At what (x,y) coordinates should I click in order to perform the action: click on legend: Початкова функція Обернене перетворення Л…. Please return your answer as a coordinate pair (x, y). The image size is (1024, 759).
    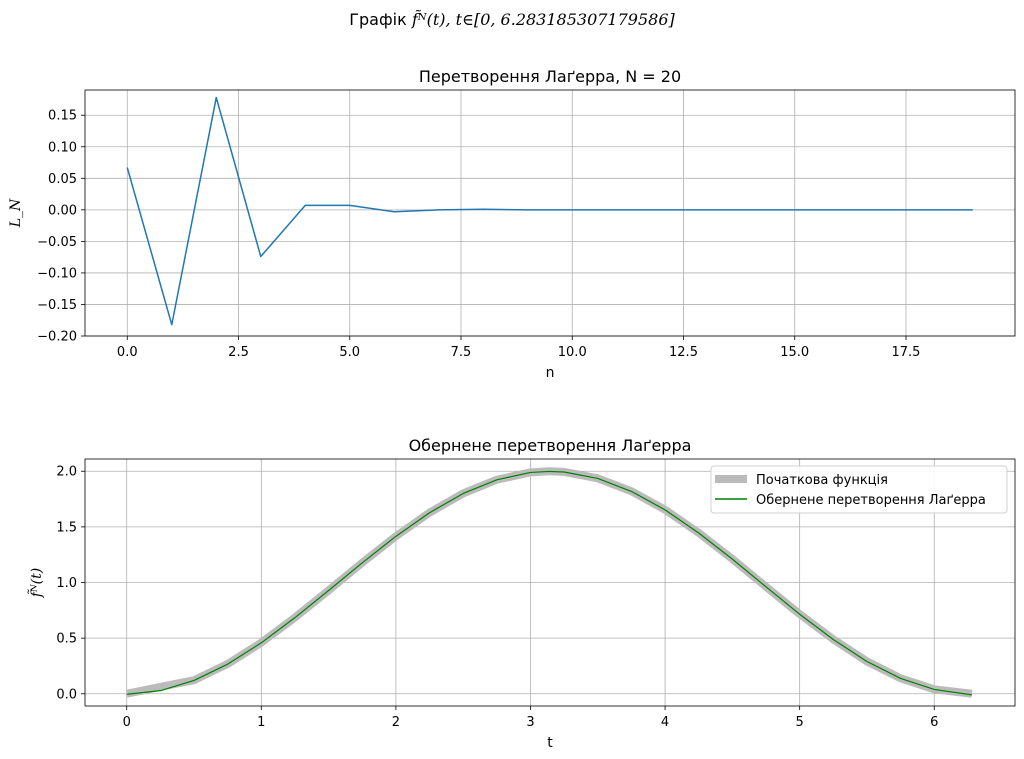
    Looking at the image, I should click on (859, 489).